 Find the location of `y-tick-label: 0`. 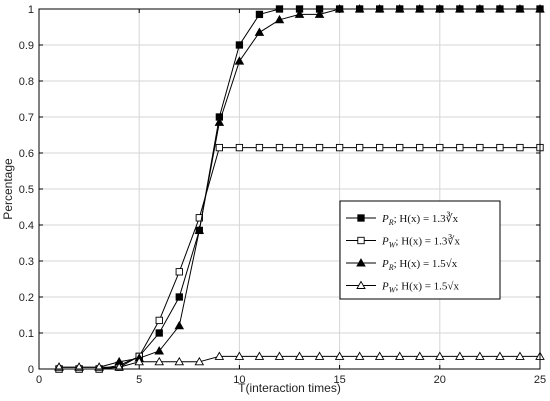

y-tick-label: 0 is located at coordinates (31, 370).